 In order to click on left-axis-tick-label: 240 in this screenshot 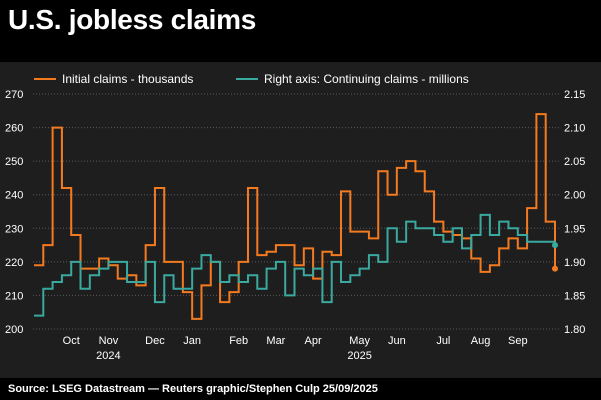, I will do `click(14, 196)`.